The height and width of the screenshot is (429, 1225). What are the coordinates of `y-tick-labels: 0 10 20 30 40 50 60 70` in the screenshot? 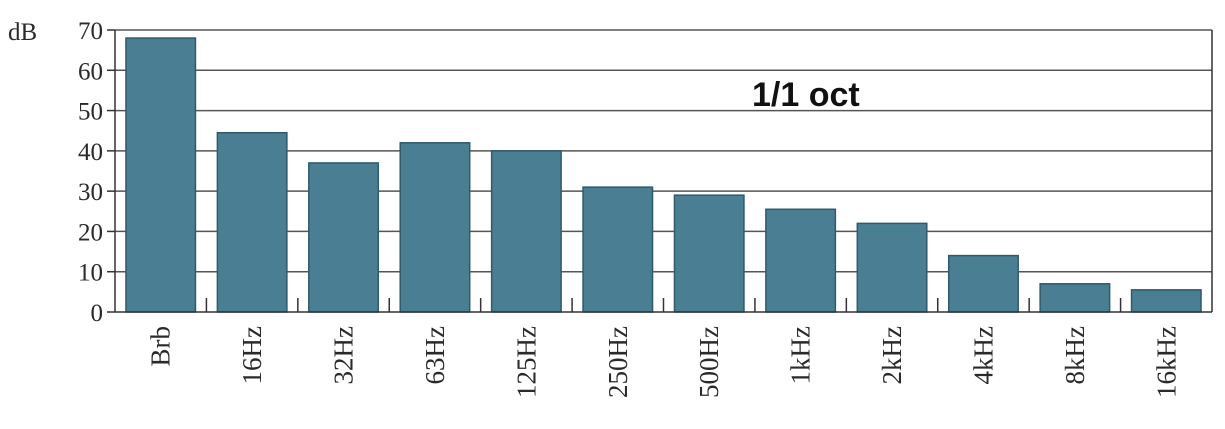 It's located at (90, 172).